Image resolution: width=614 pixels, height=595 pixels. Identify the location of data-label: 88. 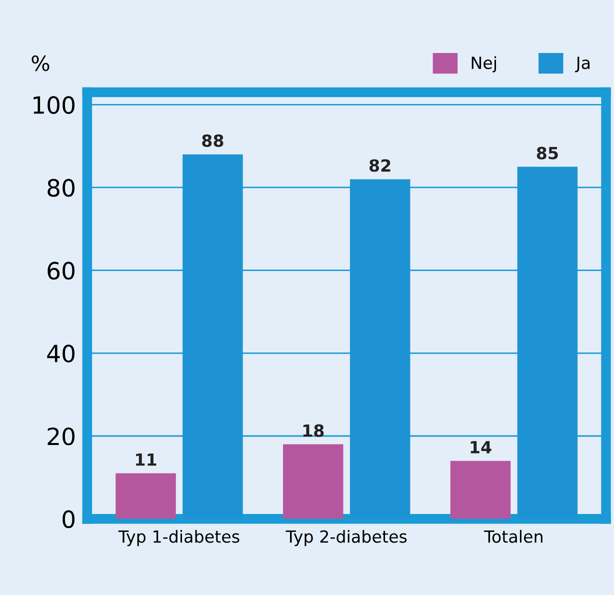
(213, 140).